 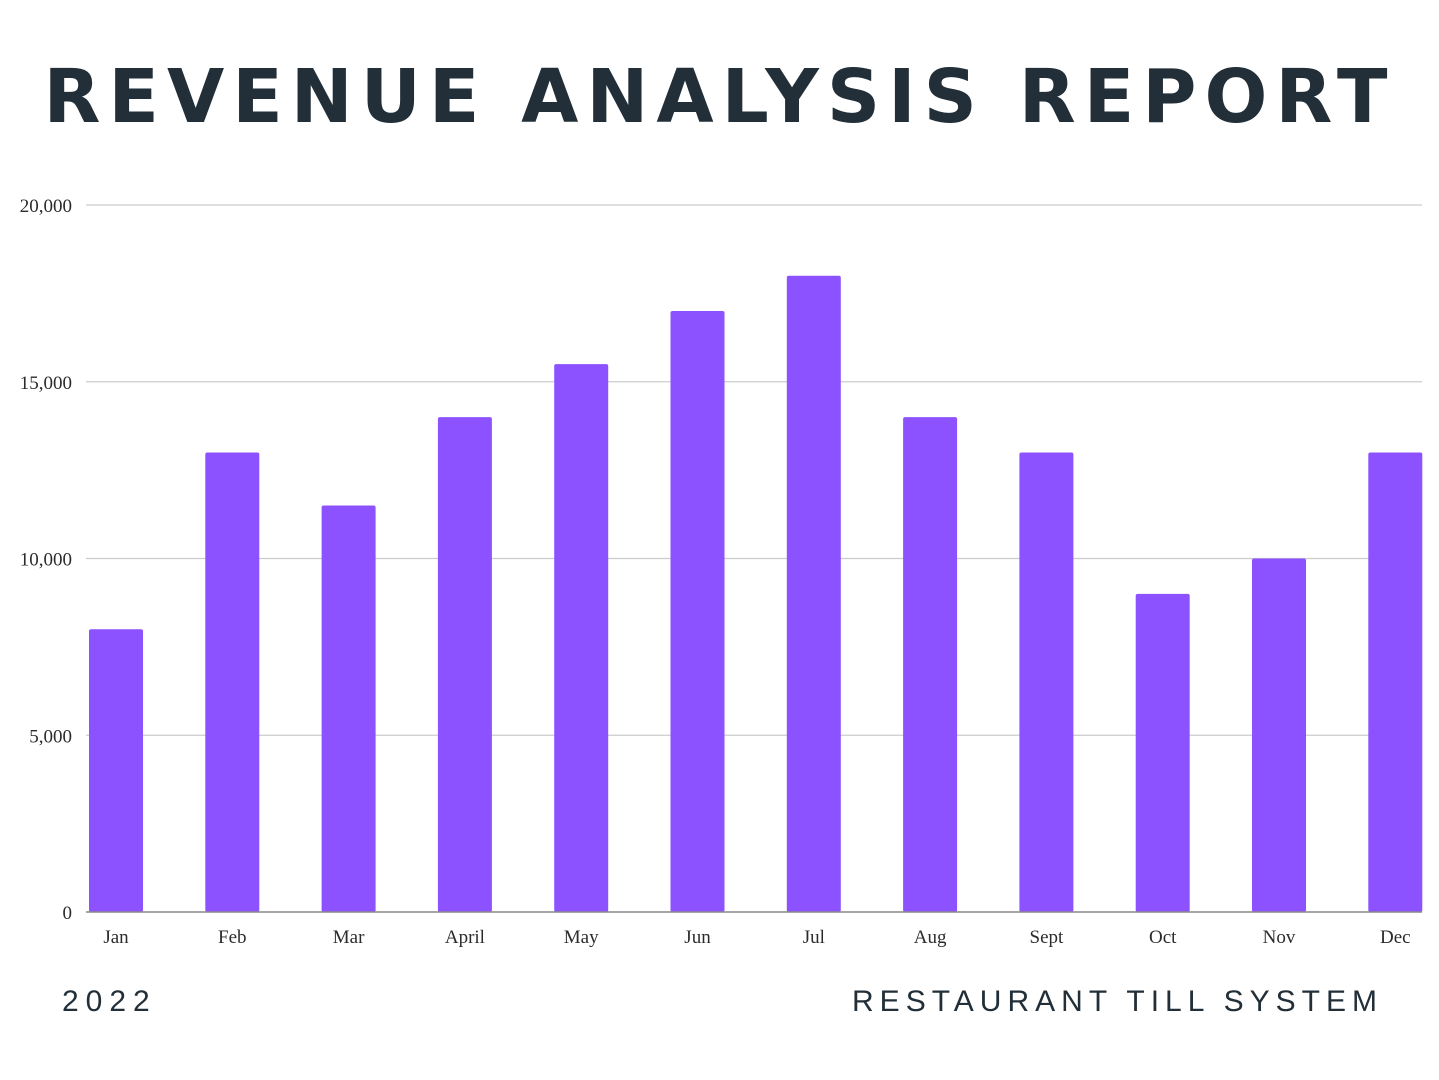 What do you see at coordinates (1117, 1001) in the screenshot?
I see `system-name: RESTAURANT TILL SYSTEM` at bounding box center [1117, 1001].